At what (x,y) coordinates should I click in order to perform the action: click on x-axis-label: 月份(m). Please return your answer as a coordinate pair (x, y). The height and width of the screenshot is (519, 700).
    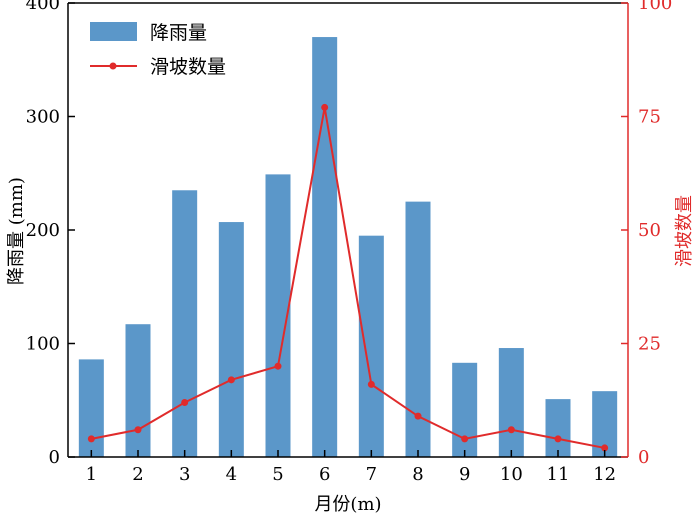
    Looking at the image, I should click on (347, 504).